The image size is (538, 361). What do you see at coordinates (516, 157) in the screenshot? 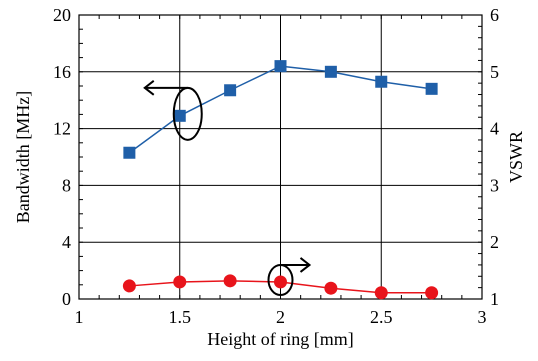
I see `y-right-axis-title: VSWR` at bounding box center [516, 157].